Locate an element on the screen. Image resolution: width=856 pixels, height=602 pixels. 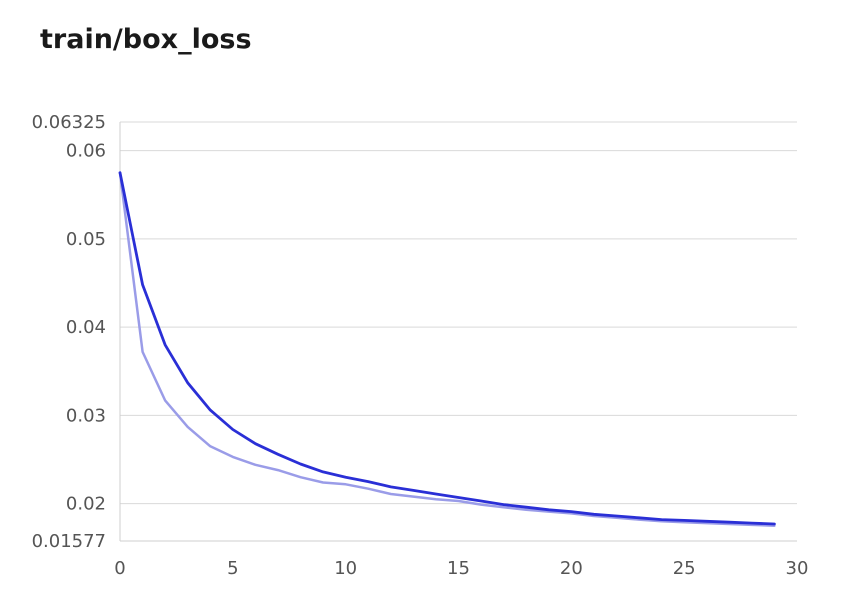
y-tick-label: 0.01577 is located at coordinates (69, 541).